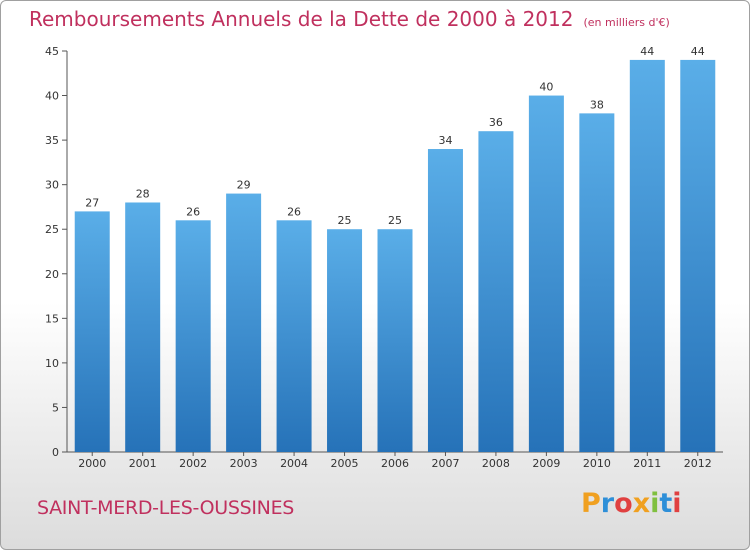 This screenshot has height=550, width=750. What do you see at coordinates (143, 463) in the screenshot?
I see `x-tick-label-2001: 2001` at bounding box center [143, 463].